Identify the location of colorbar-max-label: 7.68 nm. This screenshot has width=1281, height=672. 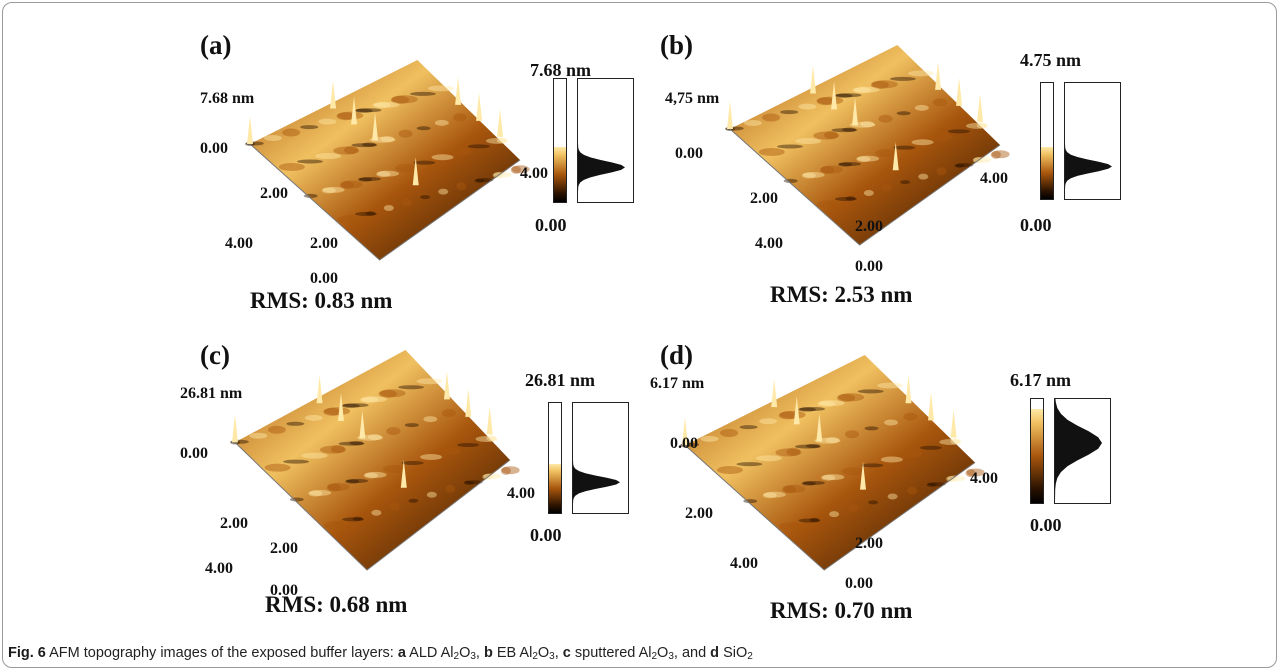
(561, 70).